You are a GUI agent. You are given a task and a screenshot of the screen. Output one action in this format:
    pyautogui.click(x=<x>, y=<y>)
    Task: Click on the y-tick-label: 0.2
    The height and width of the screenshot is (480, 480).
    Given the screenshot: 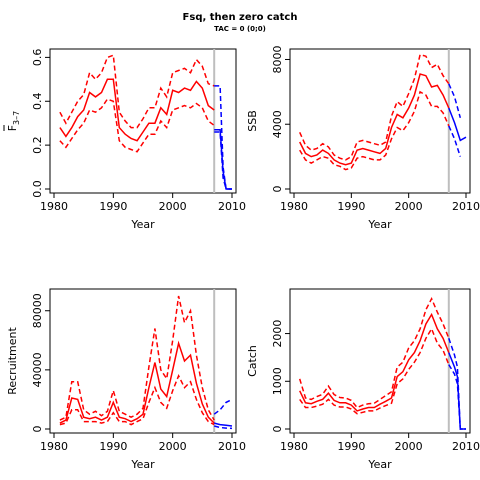 What is the action you would take?
    pyautogui.click(x=37, y=145)
    